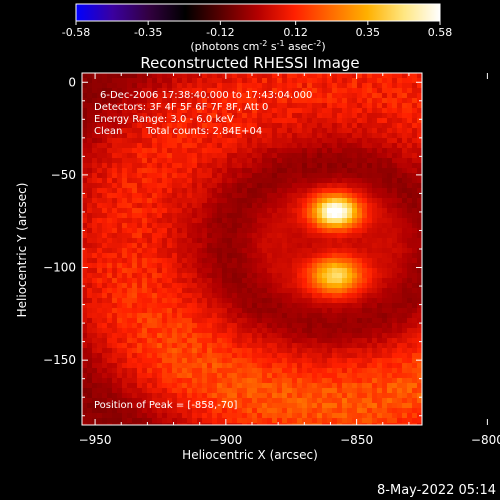 The image size is (500, 500). I want to click on annotation-energy: Energy Range: 3.0 - 6.0 keV, so click(164, 119).